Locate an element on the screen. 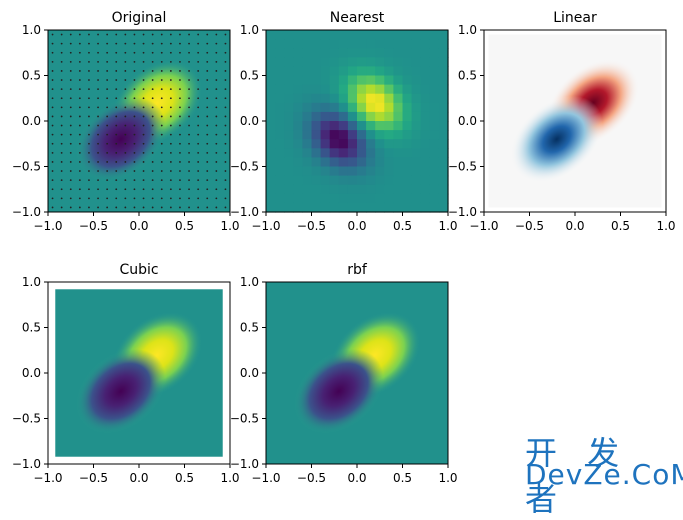 The height and width of the screenshot is (520, 683). watermark-en: DevZe.CoM is located at coordinates (604, 474).